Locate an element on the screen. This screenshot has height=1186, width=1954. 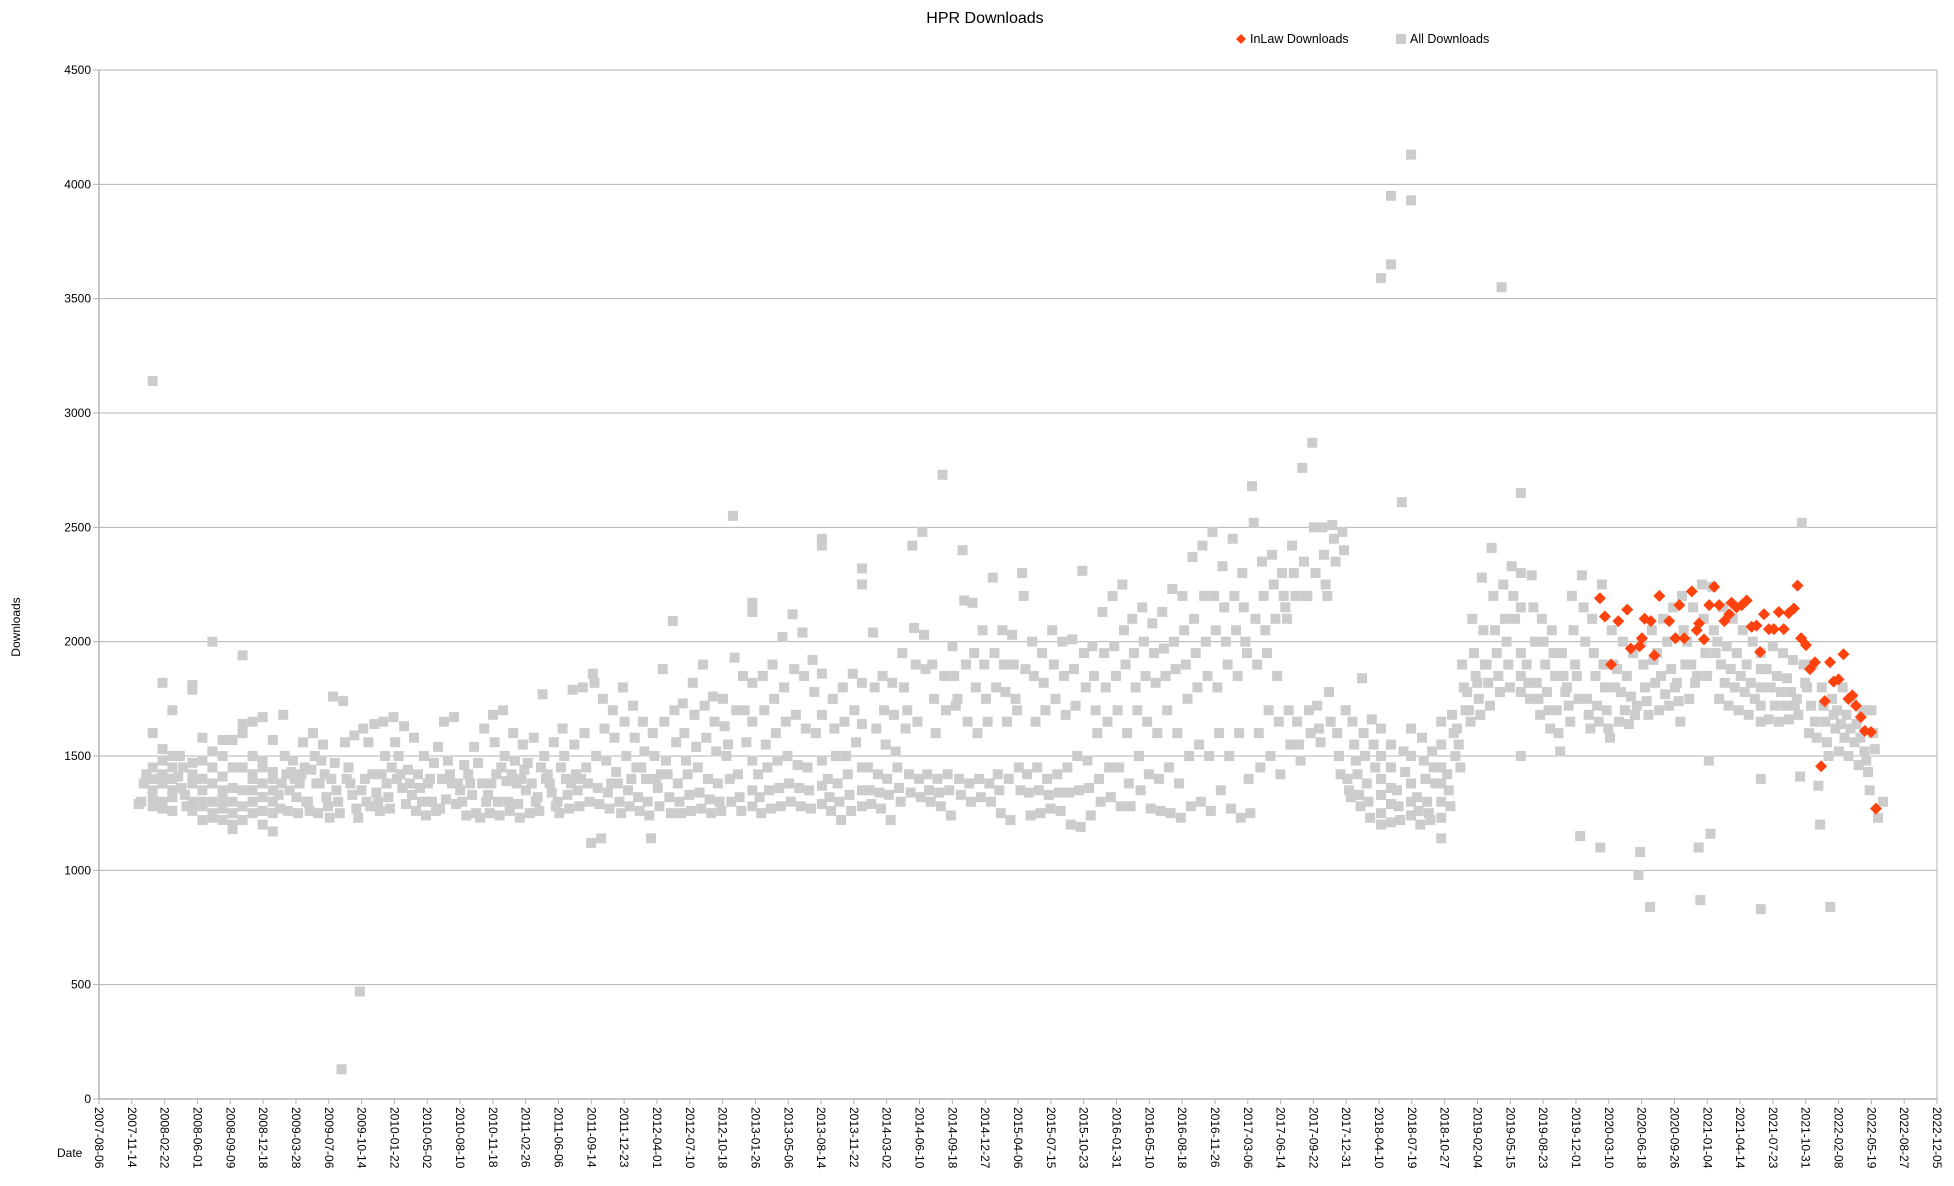
legend-item-all: All Downloads is located at coordinates (1442, 39).